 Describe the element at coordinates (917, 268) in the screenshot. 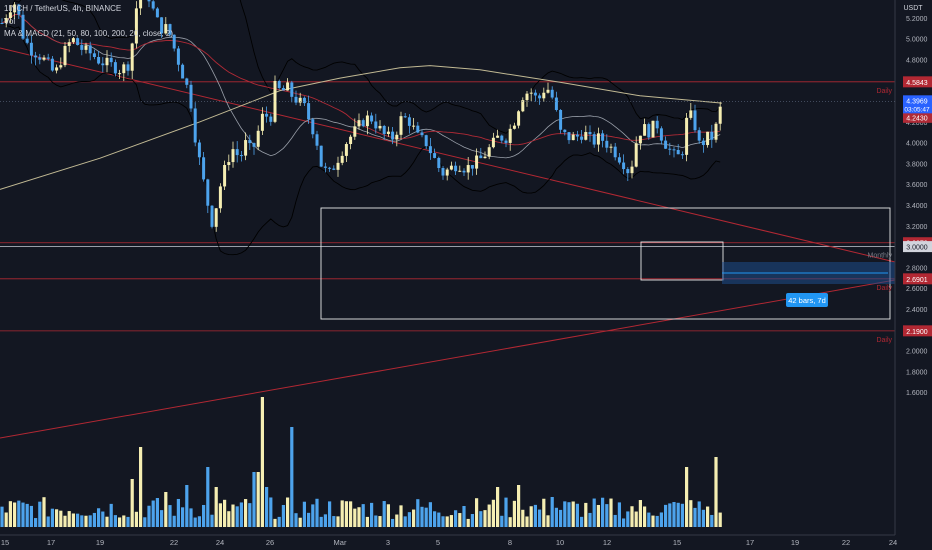

I see `price-tick-label: 2.8000` at that location.